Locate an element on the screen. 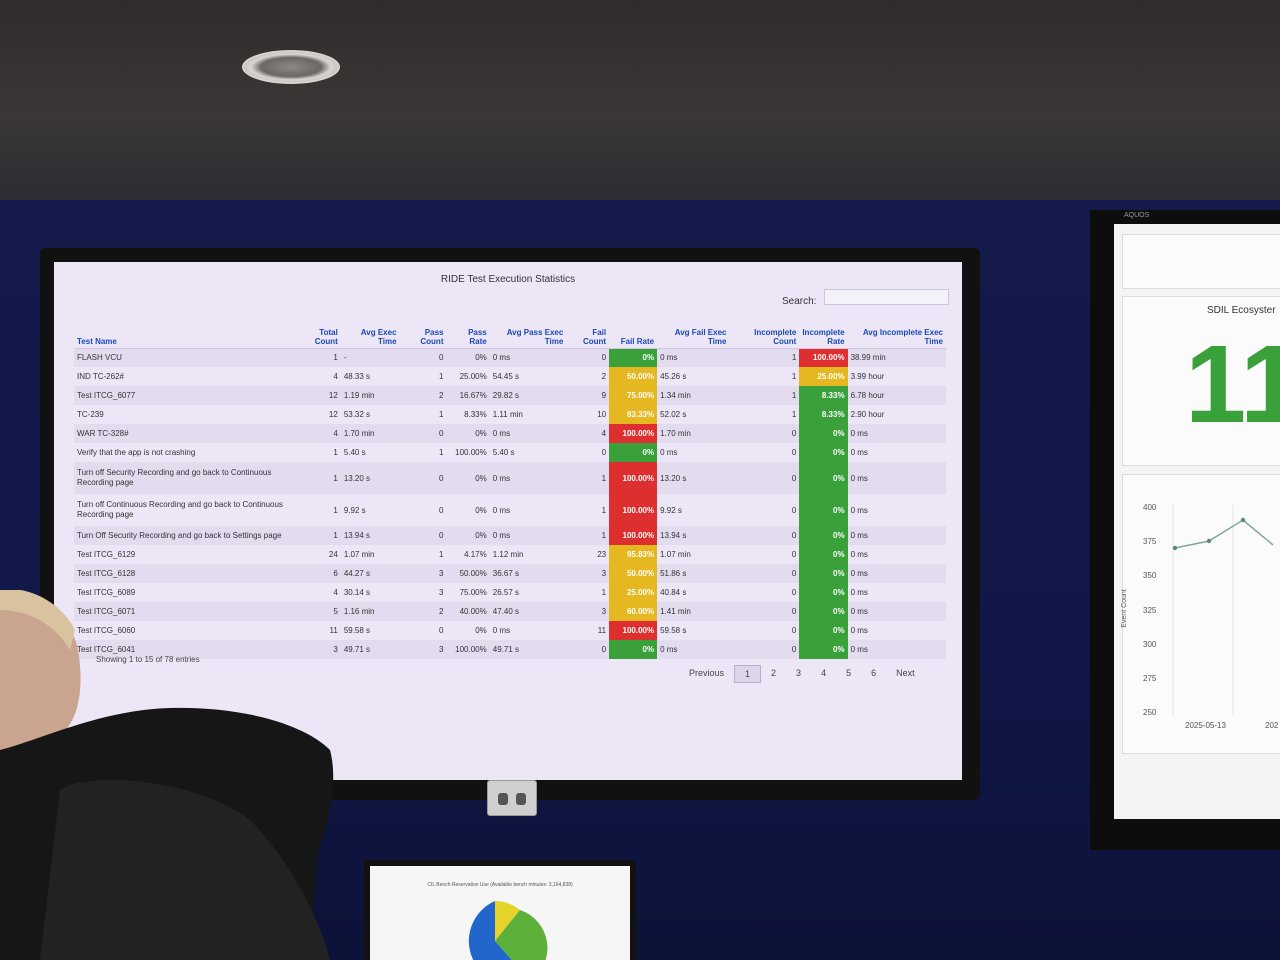 This screenshot has height=960, width=1280. column-header: Pass Rate is located at coordinates (468, 330).